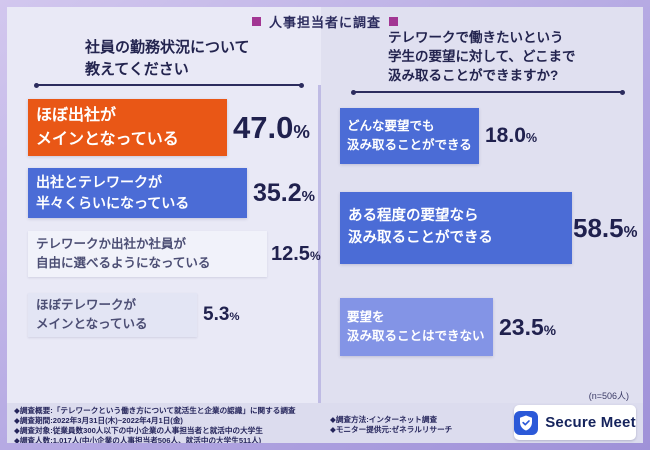 The width and height of the screenshot is (650, 450). I want to click on bar-label: ある程度の要望なら 汲み取ることができる, so click(420, 227).